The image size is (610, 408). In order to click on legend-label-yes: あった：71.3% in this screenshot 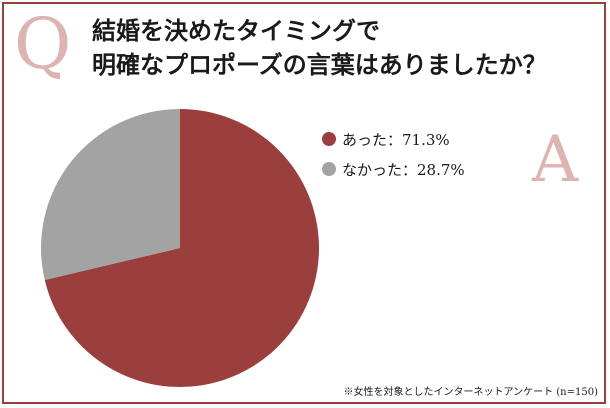, I will do `click(396, 139)`.